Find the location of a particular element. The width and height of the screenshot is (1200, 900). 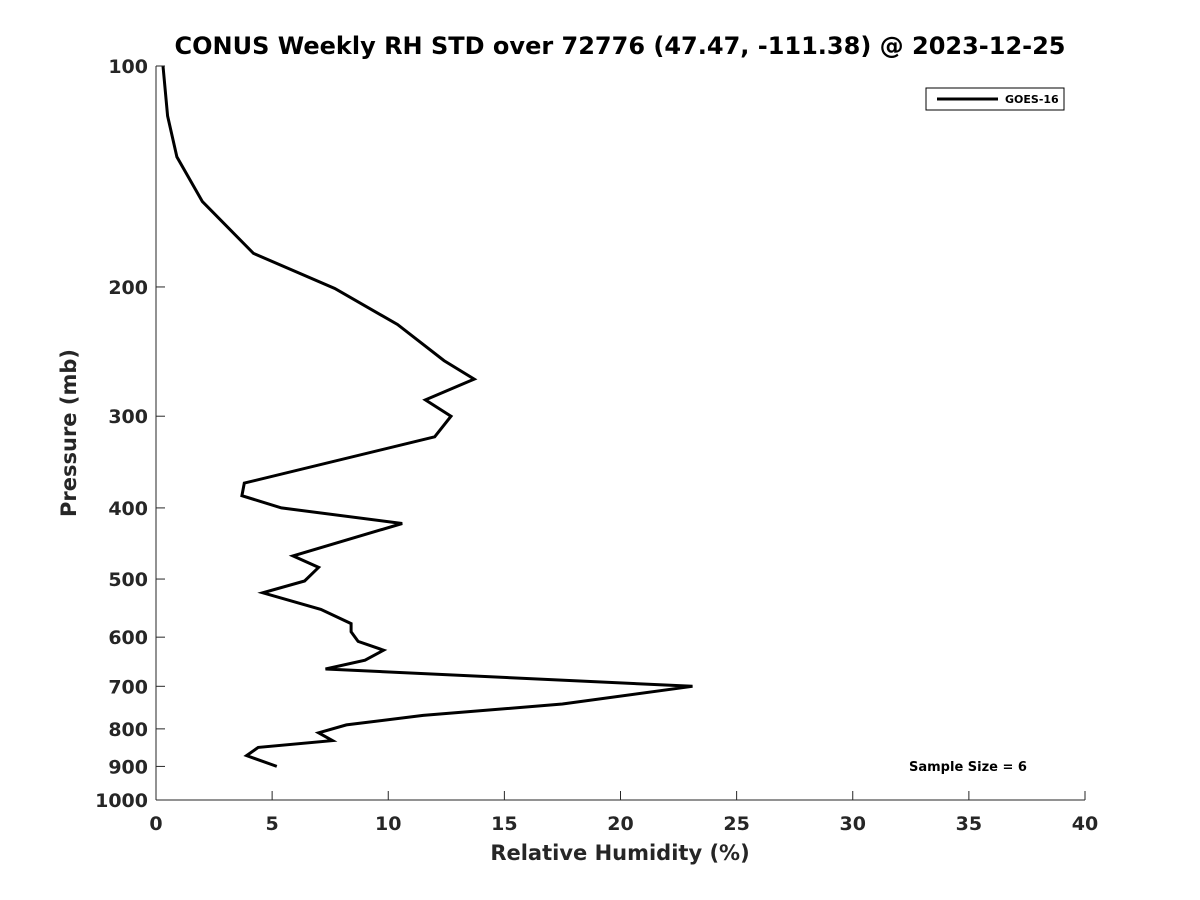

legend: GOES-16 is located at coordinates (995, 99).